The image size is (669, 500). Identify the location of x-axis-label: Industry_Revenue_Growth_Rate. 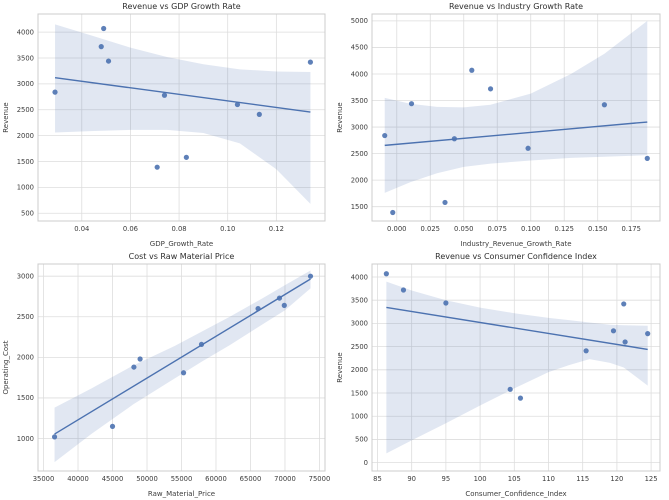
(515, 244).